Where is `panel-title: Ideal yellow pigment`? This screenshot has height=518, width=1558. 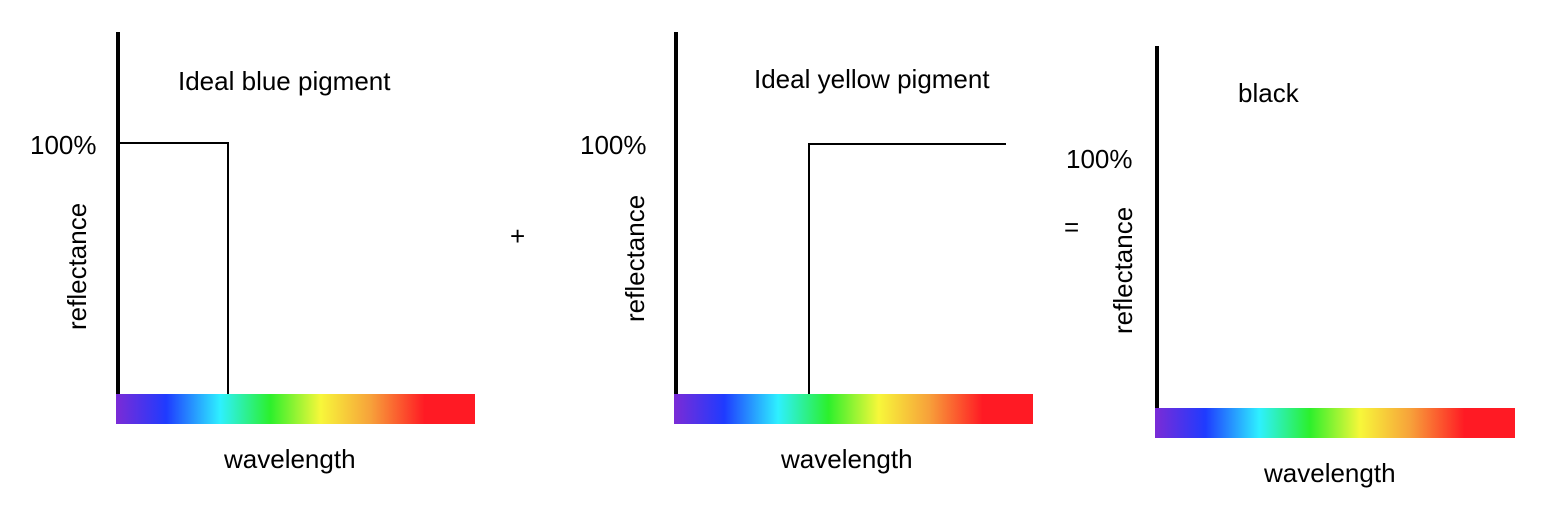 panel-title: Ideal yellow pigment is located at coordinates (872, 79).